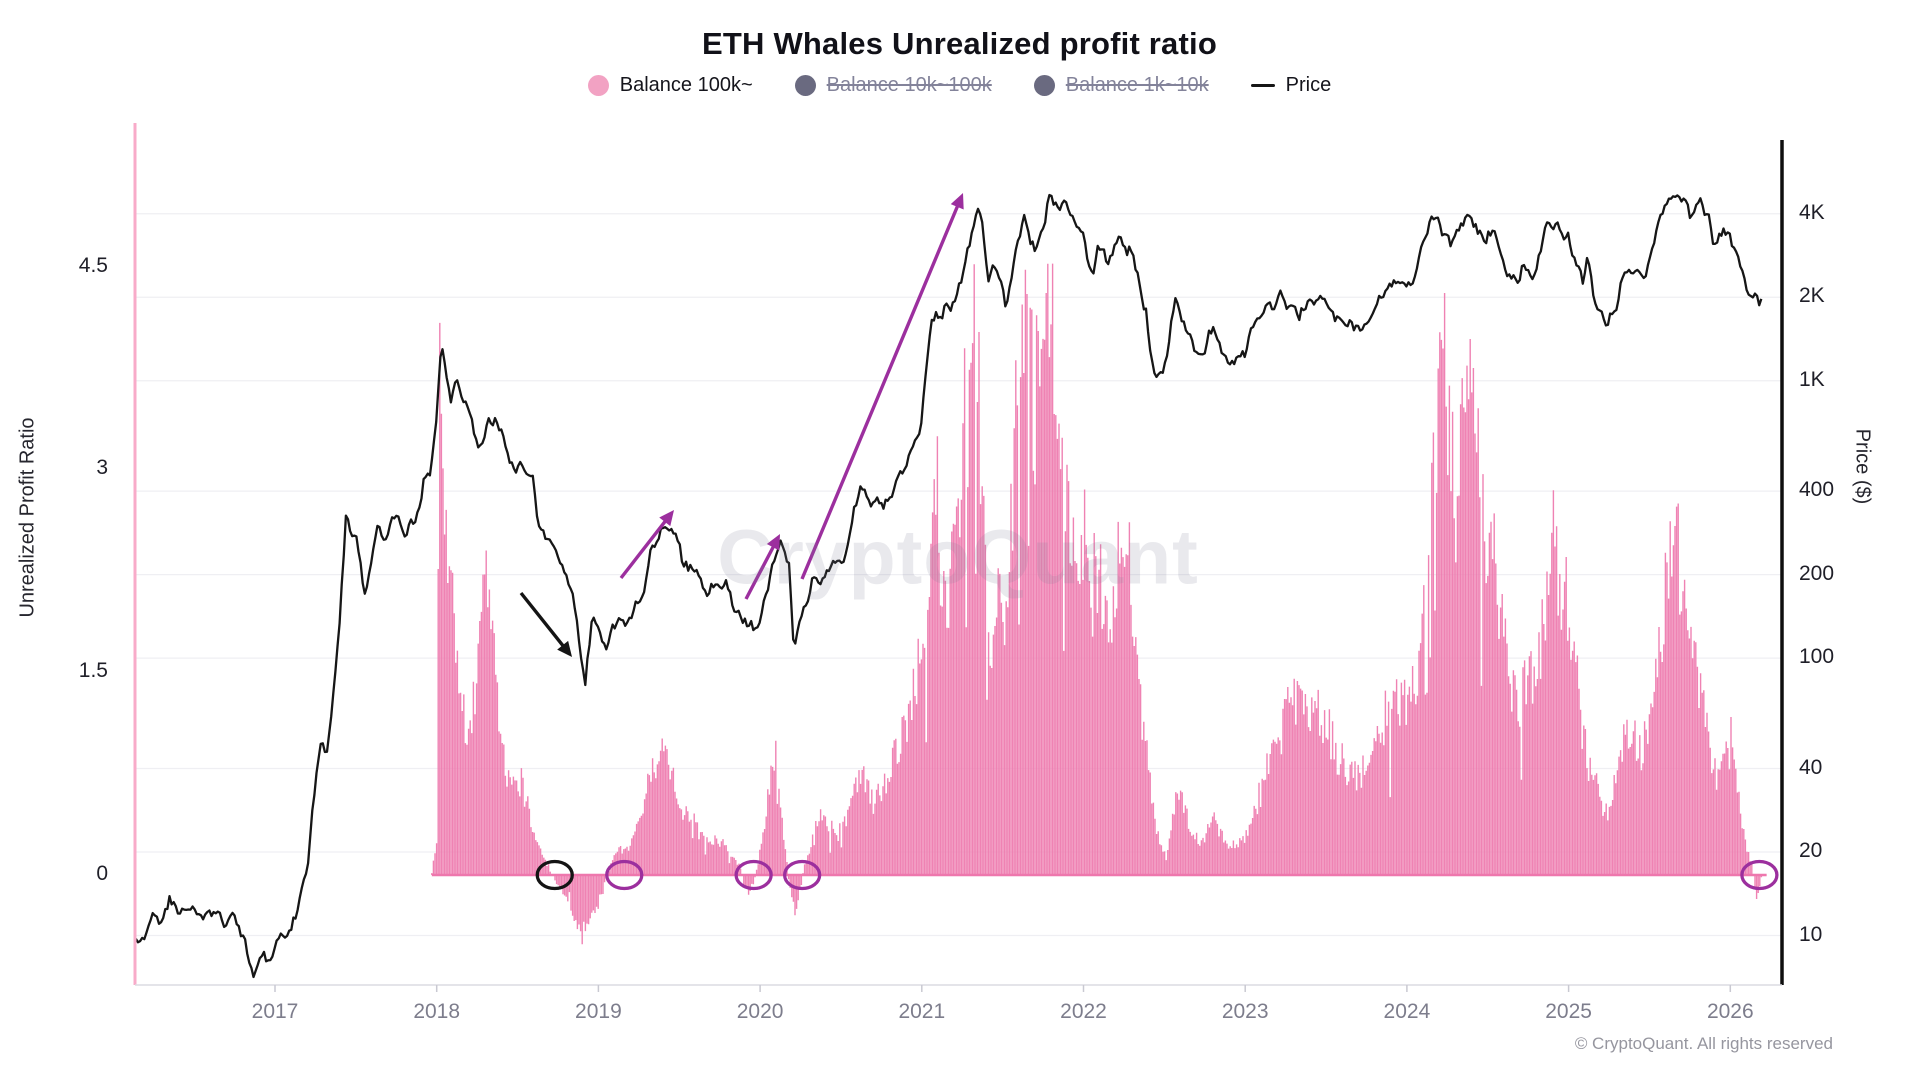  I want to click on x-axis-tick-label: 2021, so click(922, 1011).